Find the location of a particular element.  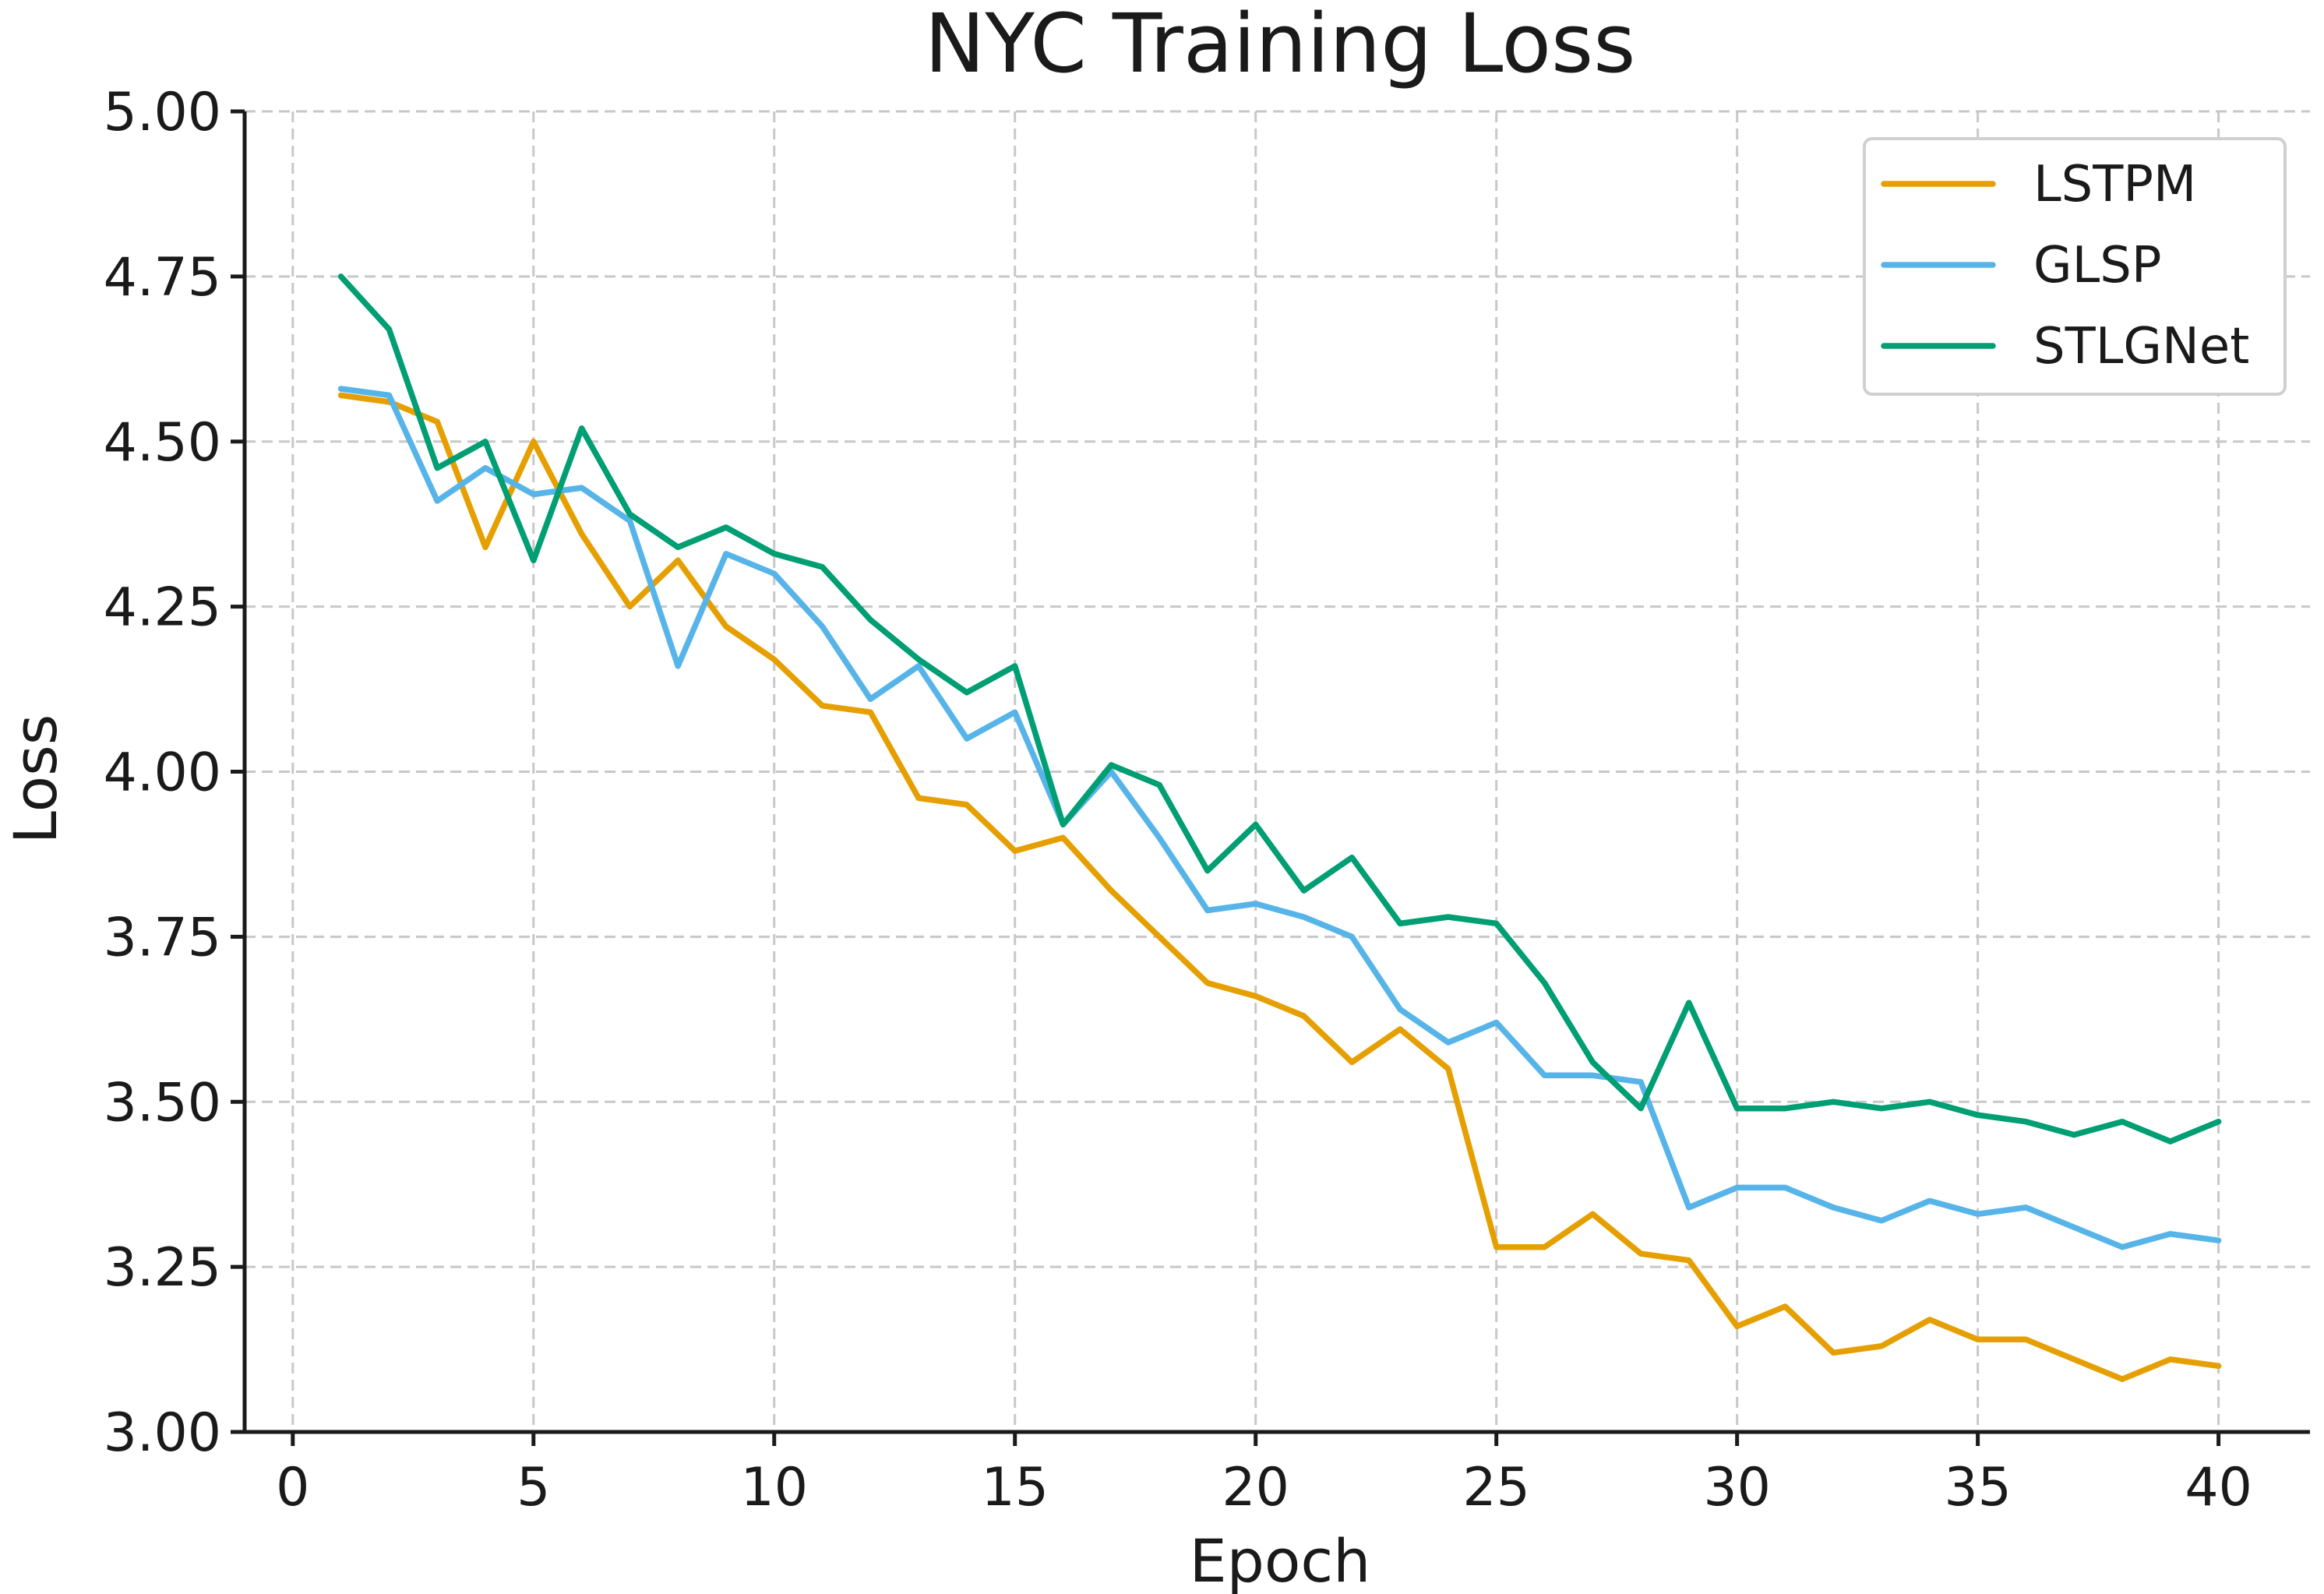

x-tick-label: 40 is located at coordinates (2218, 1487).